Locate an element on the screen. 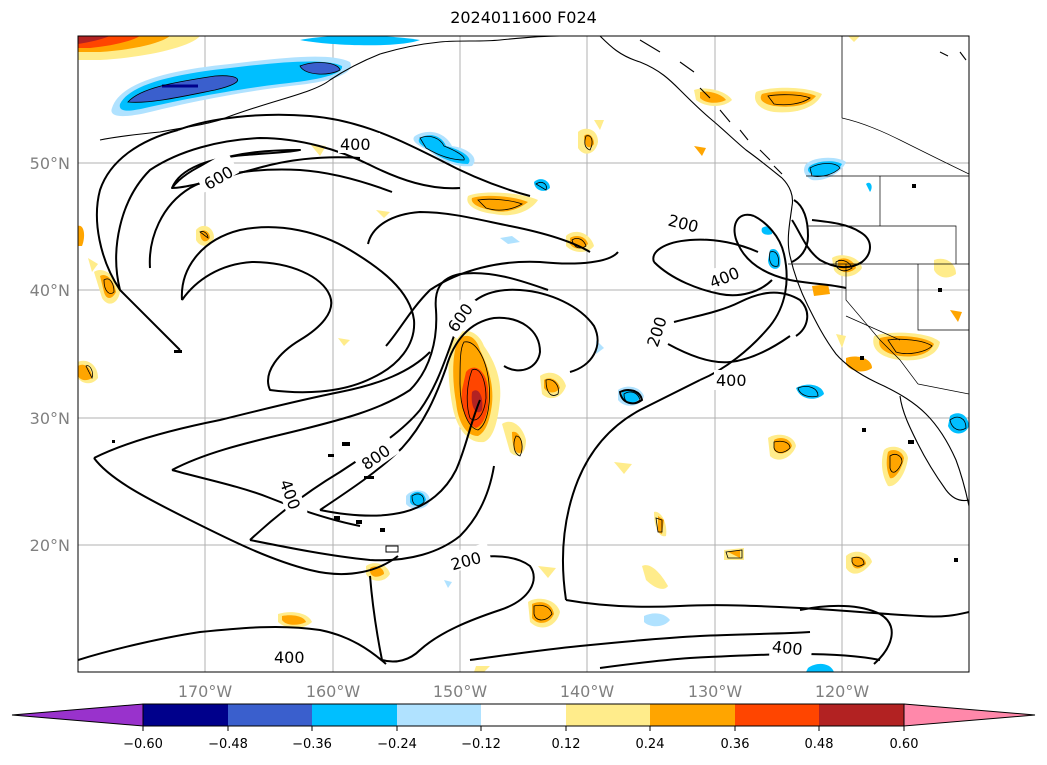 This screenshot has width=1047, height=765. lon-tick-label: 150°W is located at coordinates (460, 691).